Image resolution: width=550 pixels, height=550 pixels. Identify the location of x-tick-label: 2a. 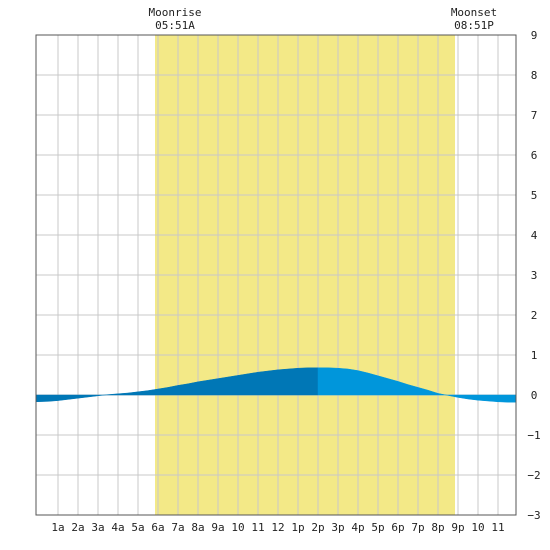
(77, 527).